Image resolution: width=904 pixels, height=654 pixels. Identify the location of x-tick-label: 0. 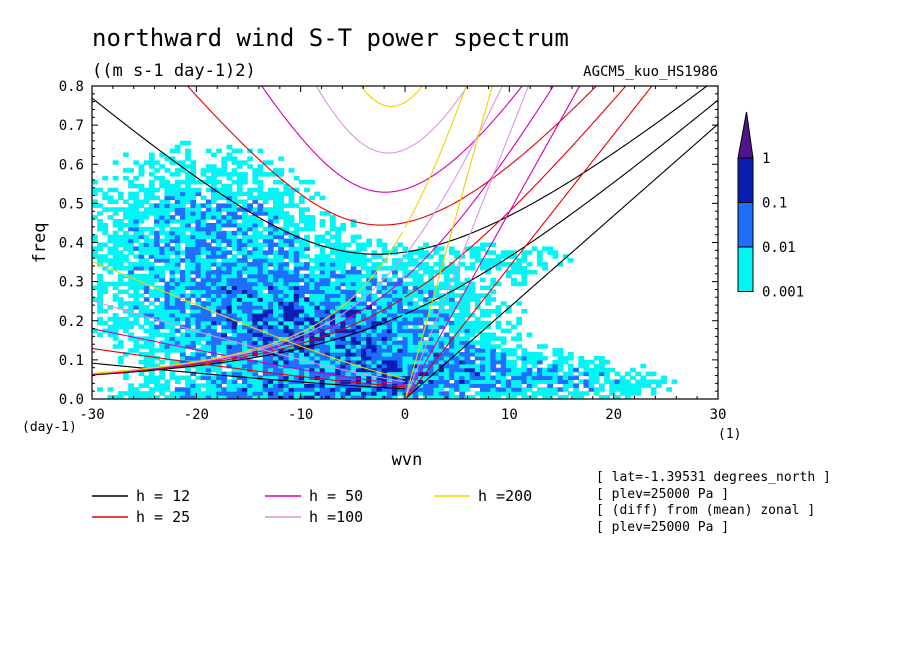
(405, 415).